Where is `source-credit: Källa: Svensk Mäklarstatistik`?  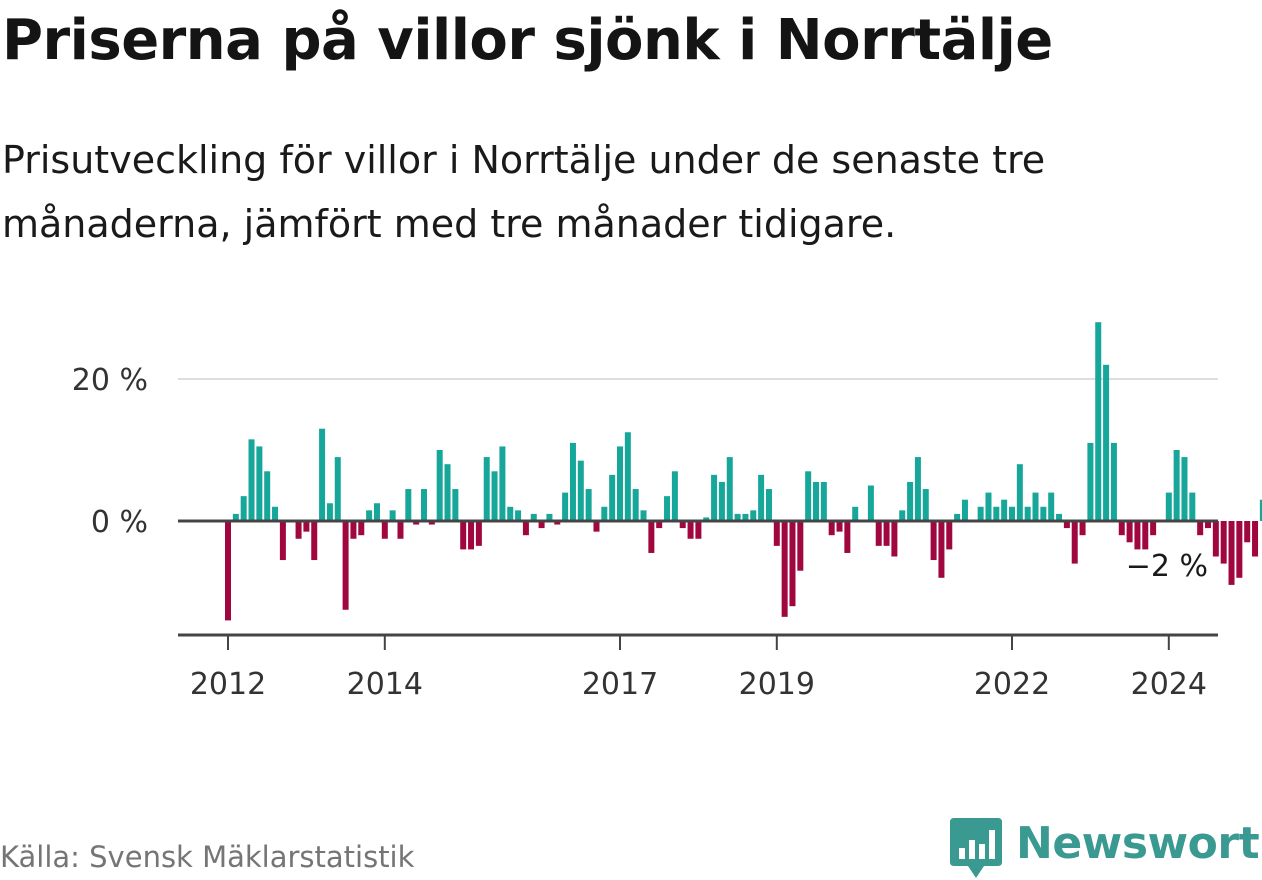 source-credit: Källa: Svensk Mäklarstatistik is located at coordinates (207, 857).